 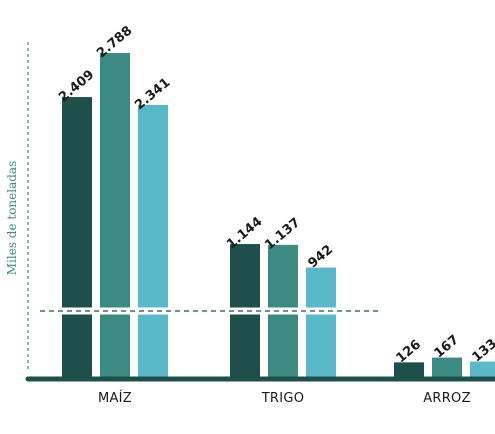 What do you see at coordinates (12, 218) in the screenshot?
I see `y-axis-label: Miles de toneladas` at bounding box center [12, 218].